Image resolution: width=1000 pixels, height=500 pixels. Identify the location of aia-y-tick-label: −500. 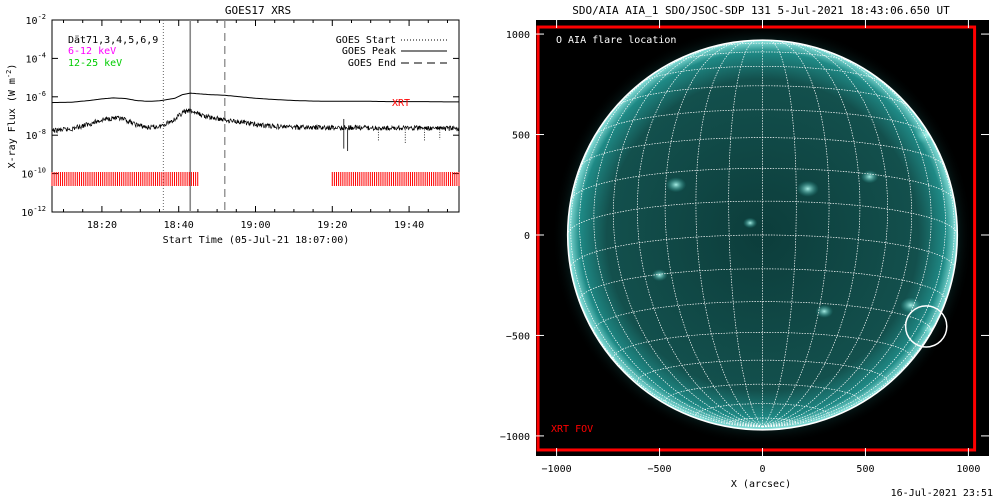
(518, 336).